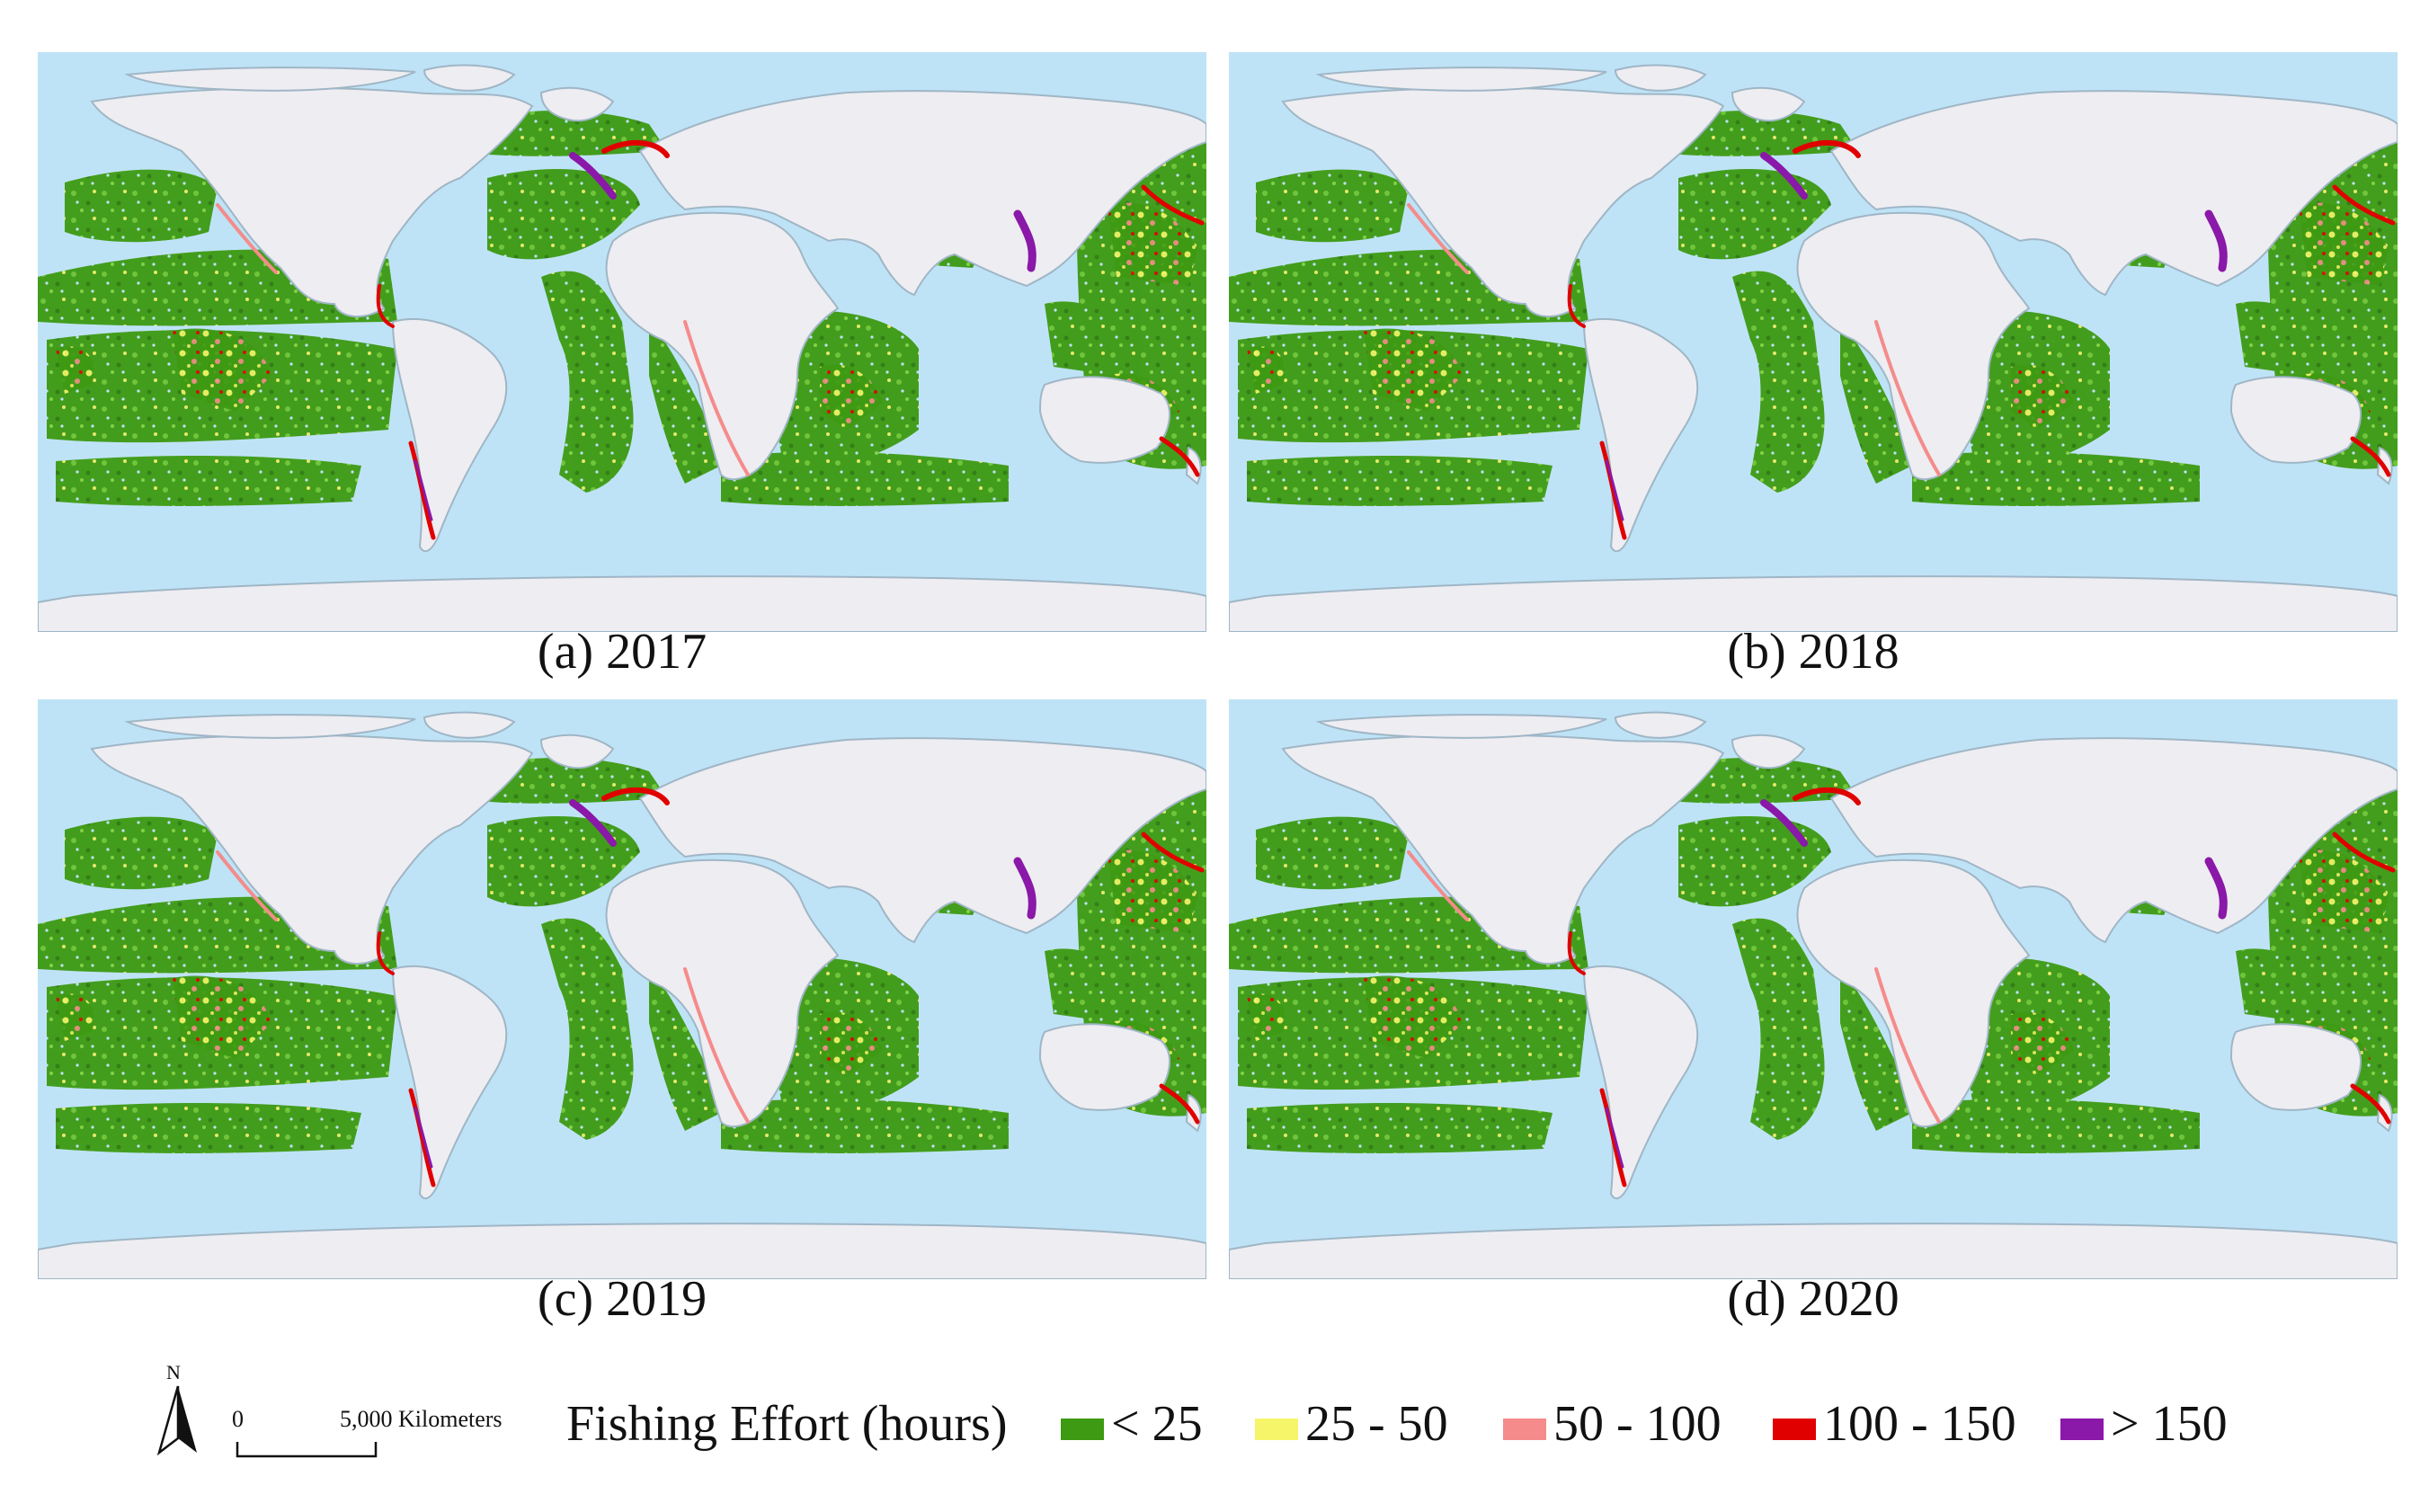 This screenshot has height=1512, width=2429. What do you see at coordinates (1637, 1424) in the screenshot?
I see `legend-label-50-100: 50 - 100` at bounding box center [1637, 1424].